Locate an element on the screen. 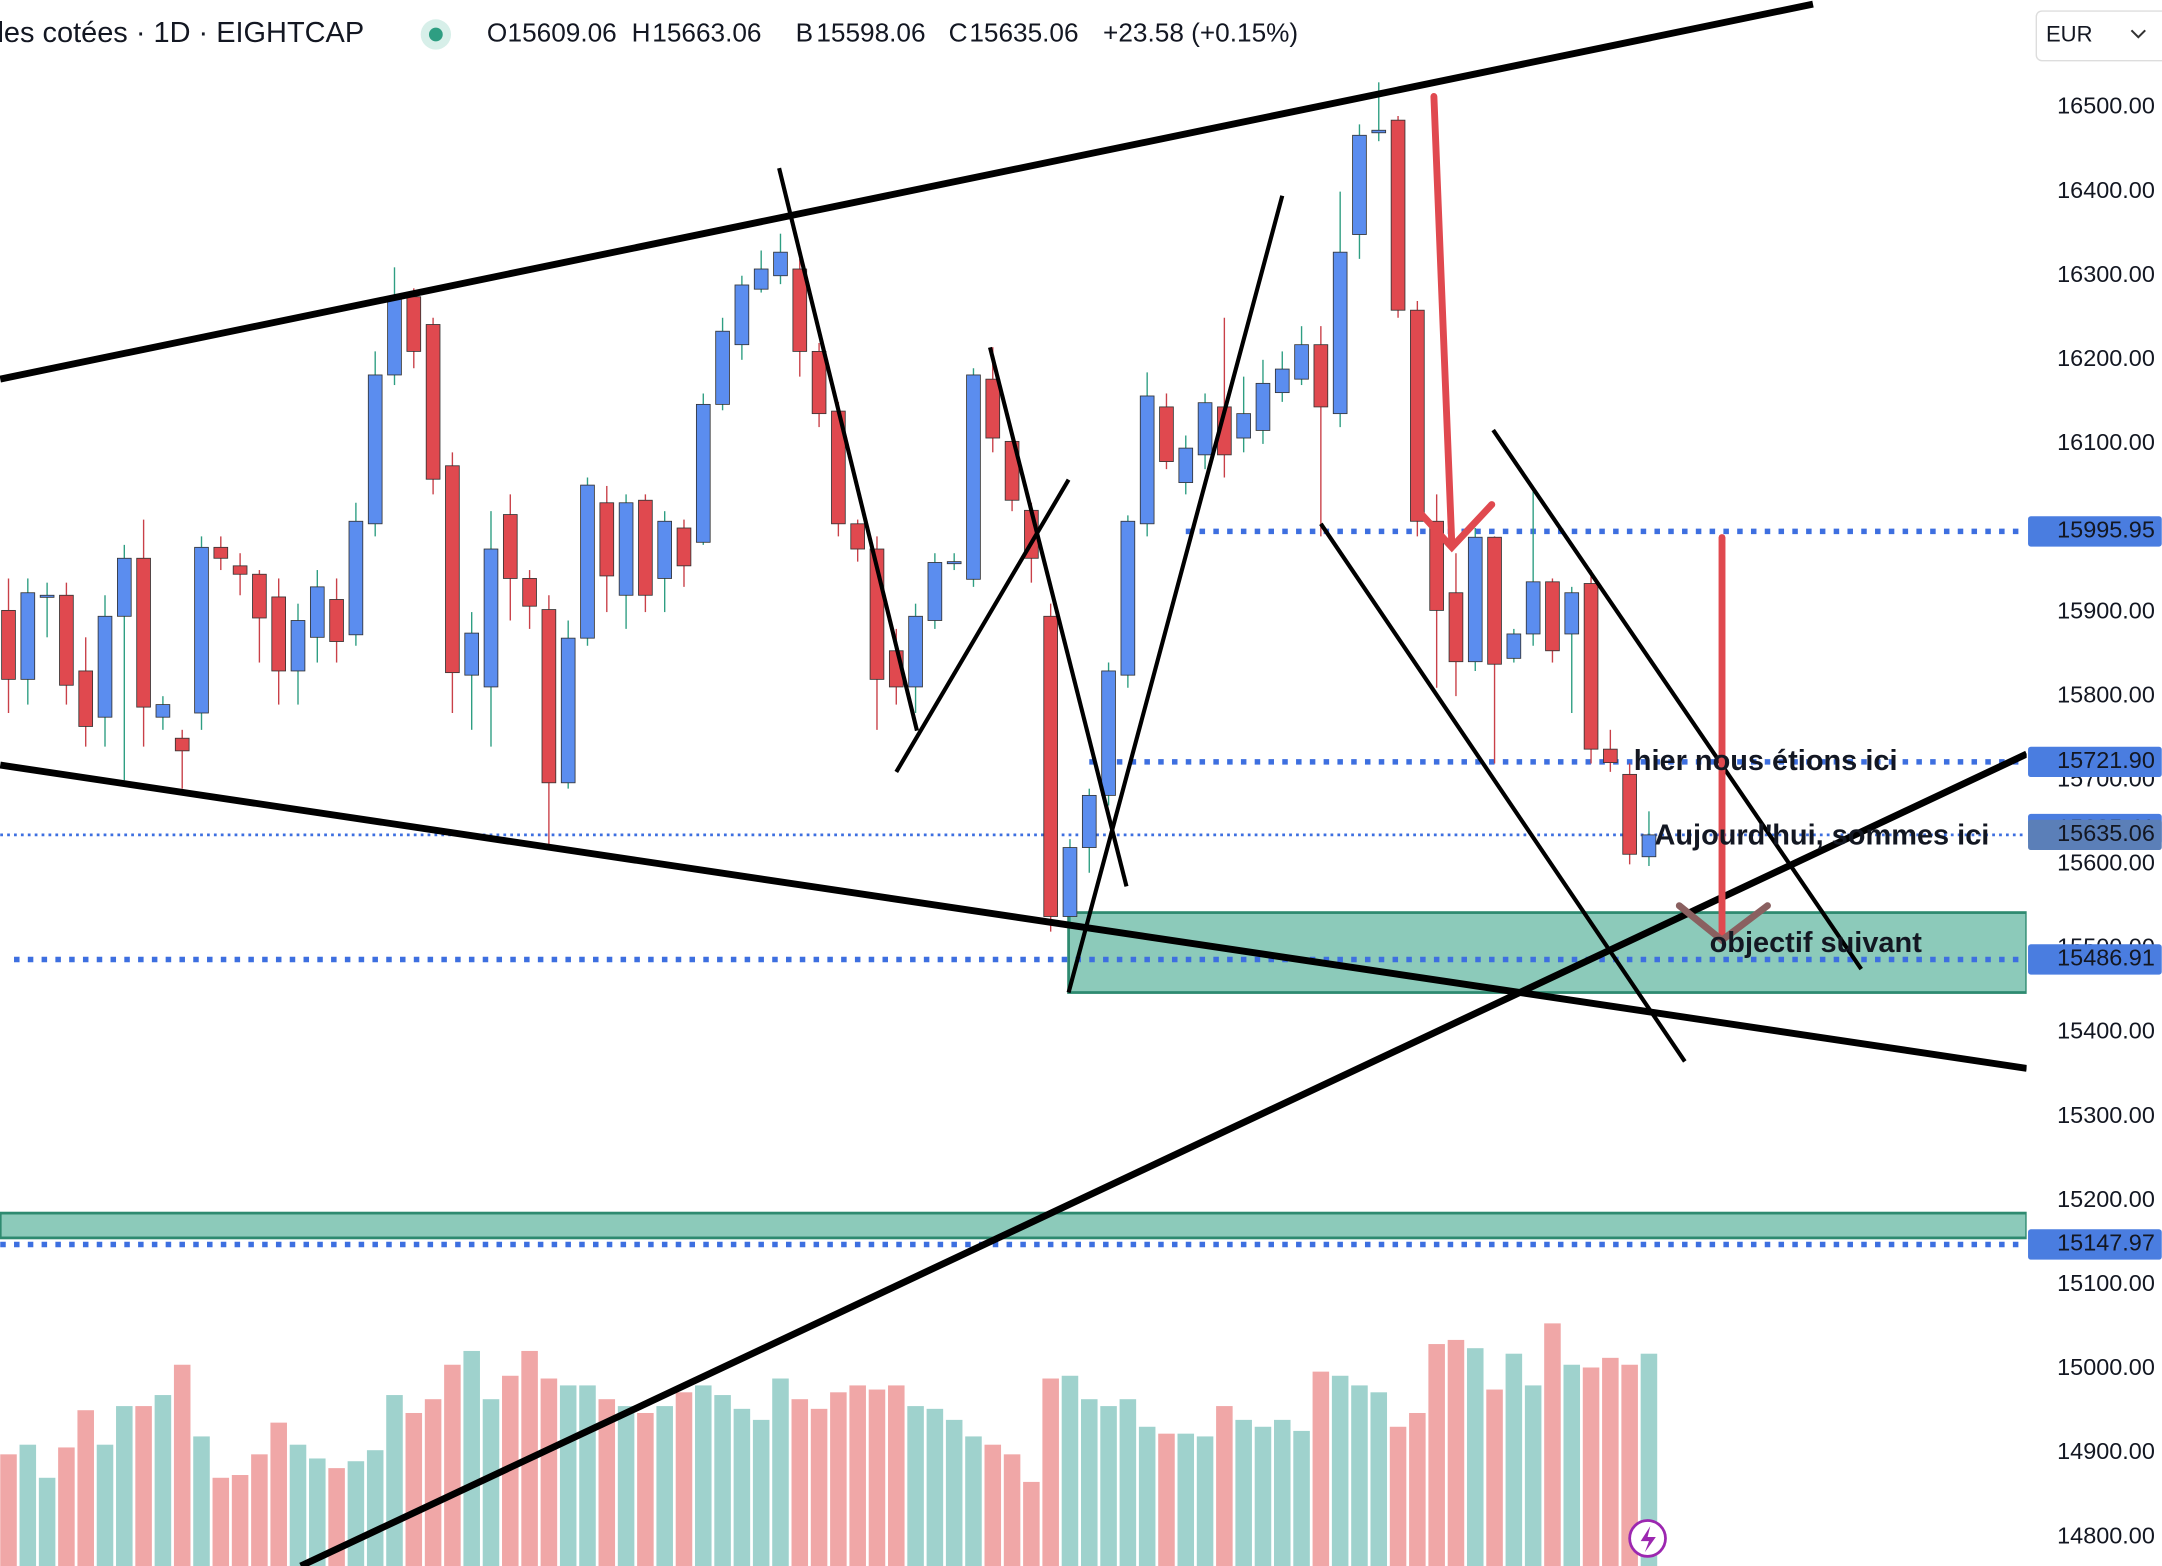  currency-box is located at coordinates (2098, 36).